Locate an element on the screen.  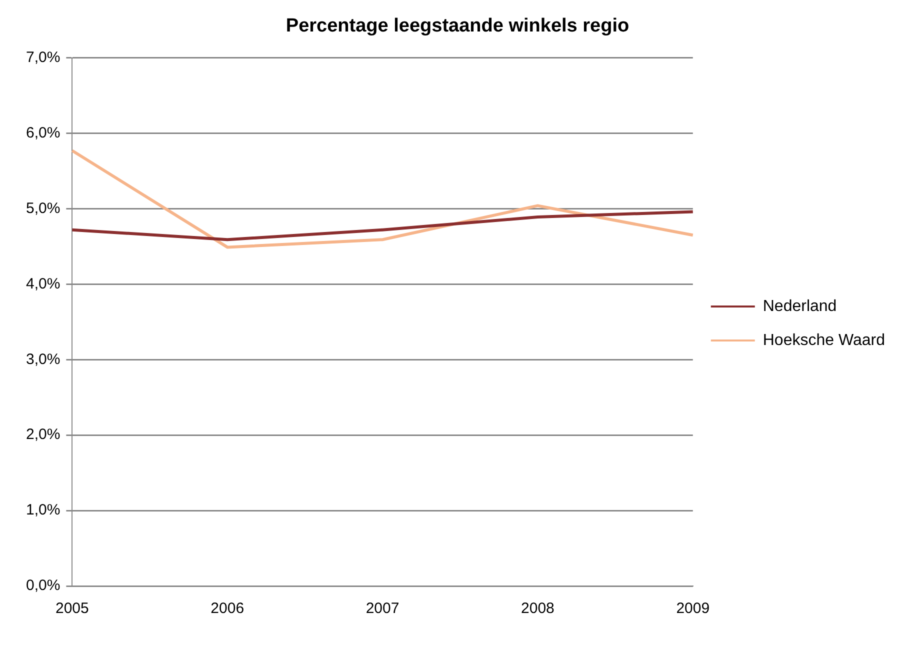
y-tick-label: 2,0% is located at coordinates (43, 435).